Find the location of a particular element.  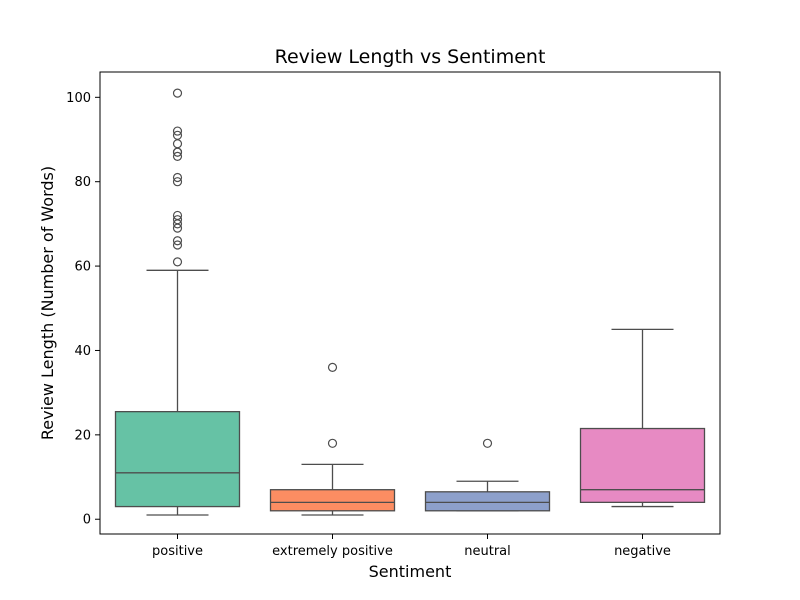

x-tick-label: positive is located at coordinates (177, 551).